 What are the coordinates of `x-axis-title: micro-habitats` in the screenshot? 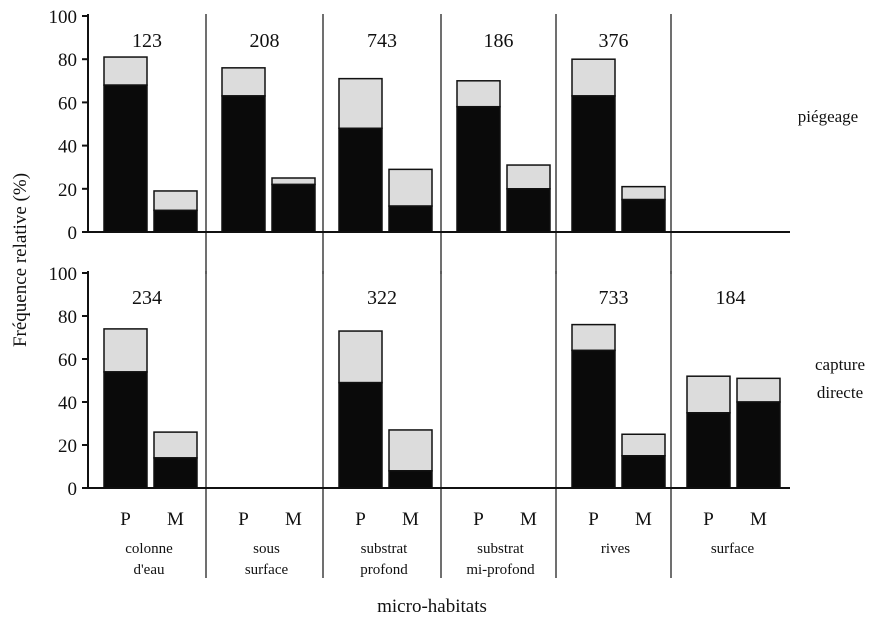 It's located at (432, 606).